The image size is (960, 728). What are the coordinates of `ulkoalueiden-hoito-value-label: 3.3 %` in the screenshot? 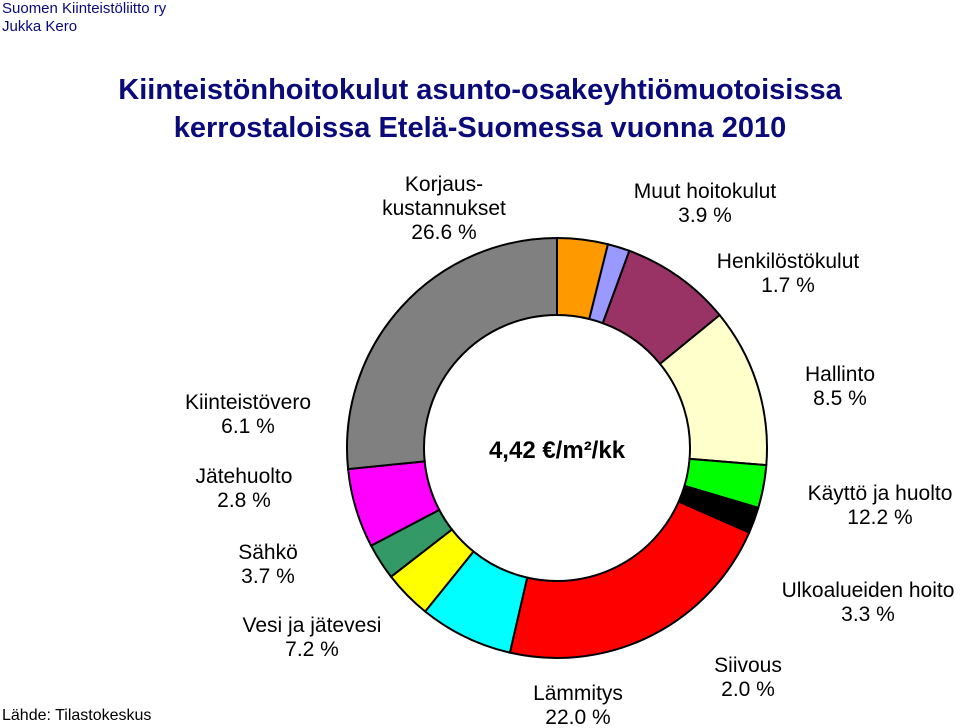 It's located at (868, 614).